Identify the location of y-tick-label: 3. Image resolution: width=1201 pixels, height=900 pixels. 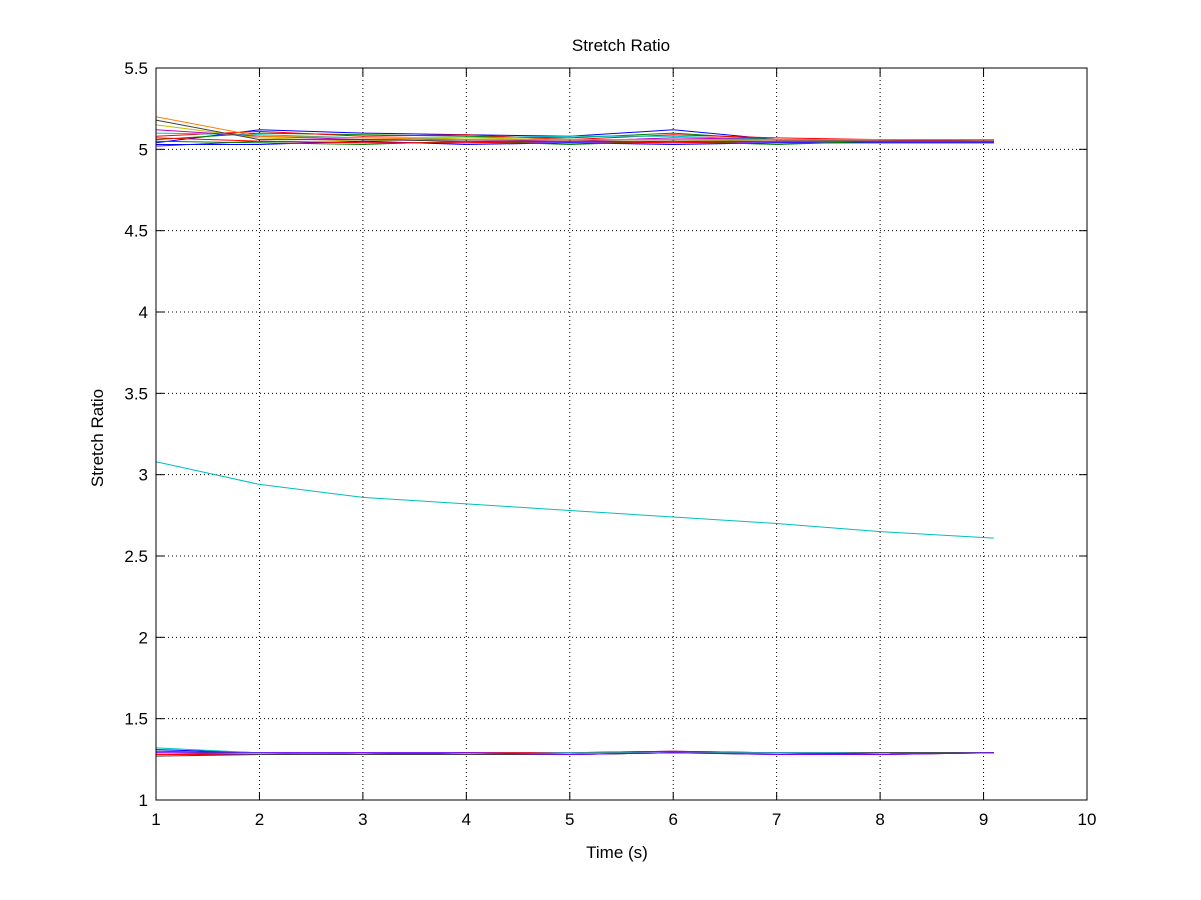
(143, 475).